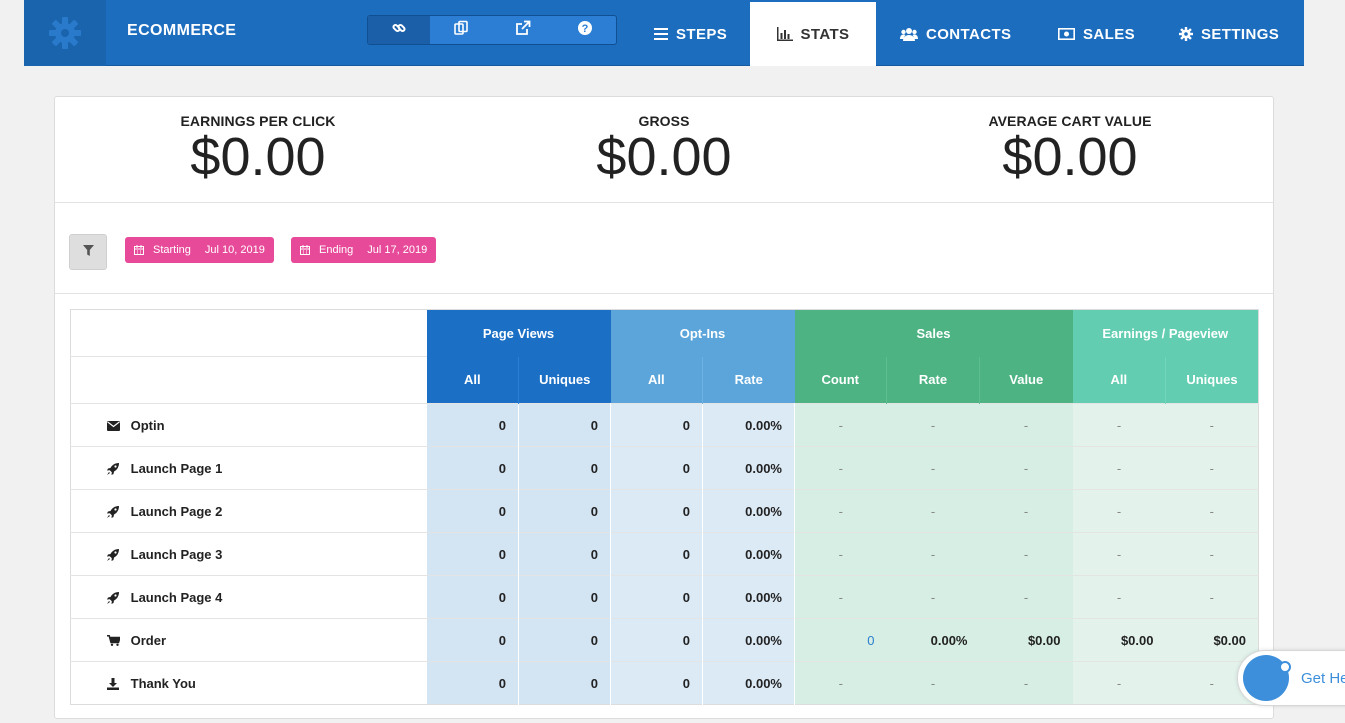 The image size is (1345, 723). I want to click on end-date-picker: Ending Jul 17, 2019, so click(364, 250).